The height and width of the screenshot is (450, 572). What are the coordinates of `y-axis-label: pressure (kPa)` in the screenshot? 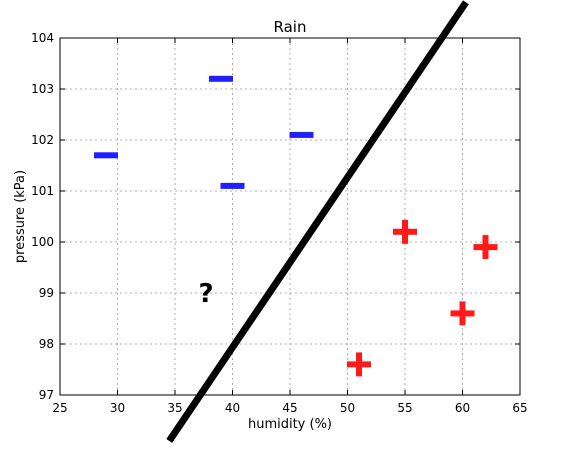 It's located at (20, 216).